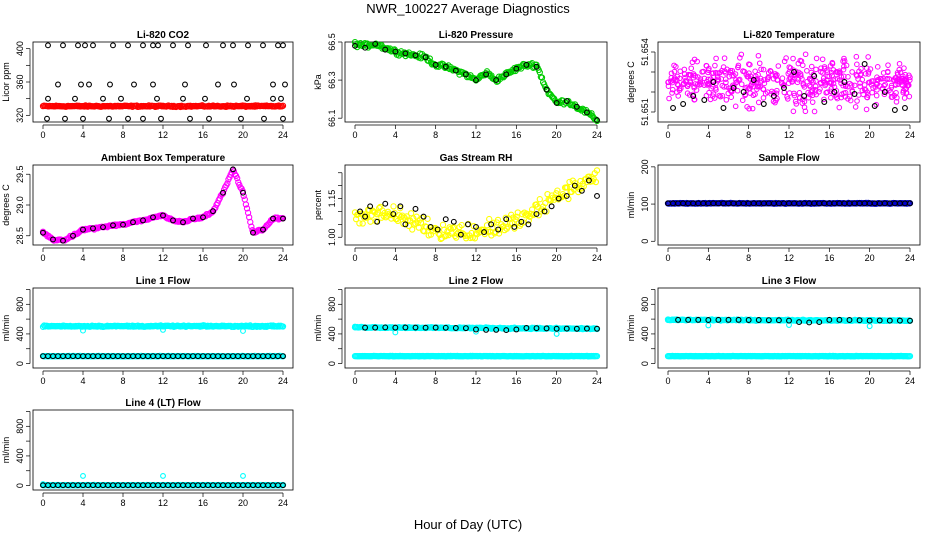 Image resolution: width=936 pixels, height=540 pixels. I want to click on series-high-dips, so click(163, 330).